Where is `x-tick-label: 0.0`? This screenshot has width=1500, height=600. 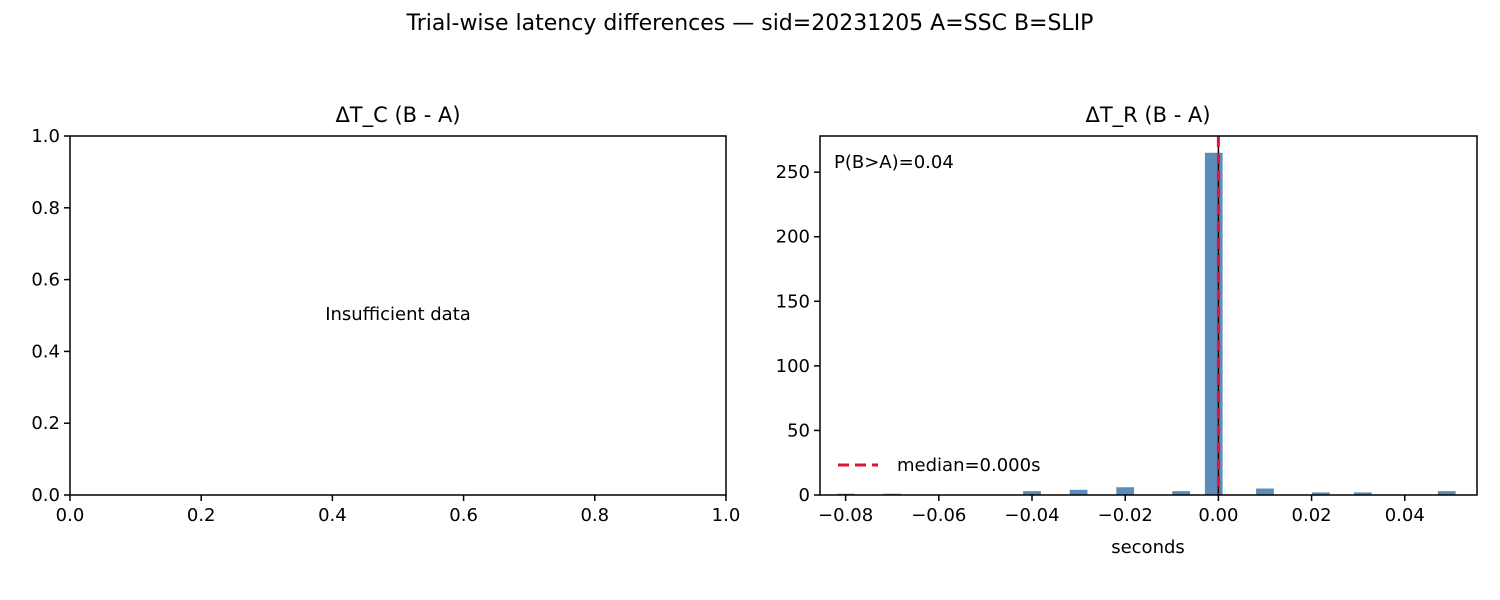
x-tick-label: 0.0 is located at coordinates (70, 515).